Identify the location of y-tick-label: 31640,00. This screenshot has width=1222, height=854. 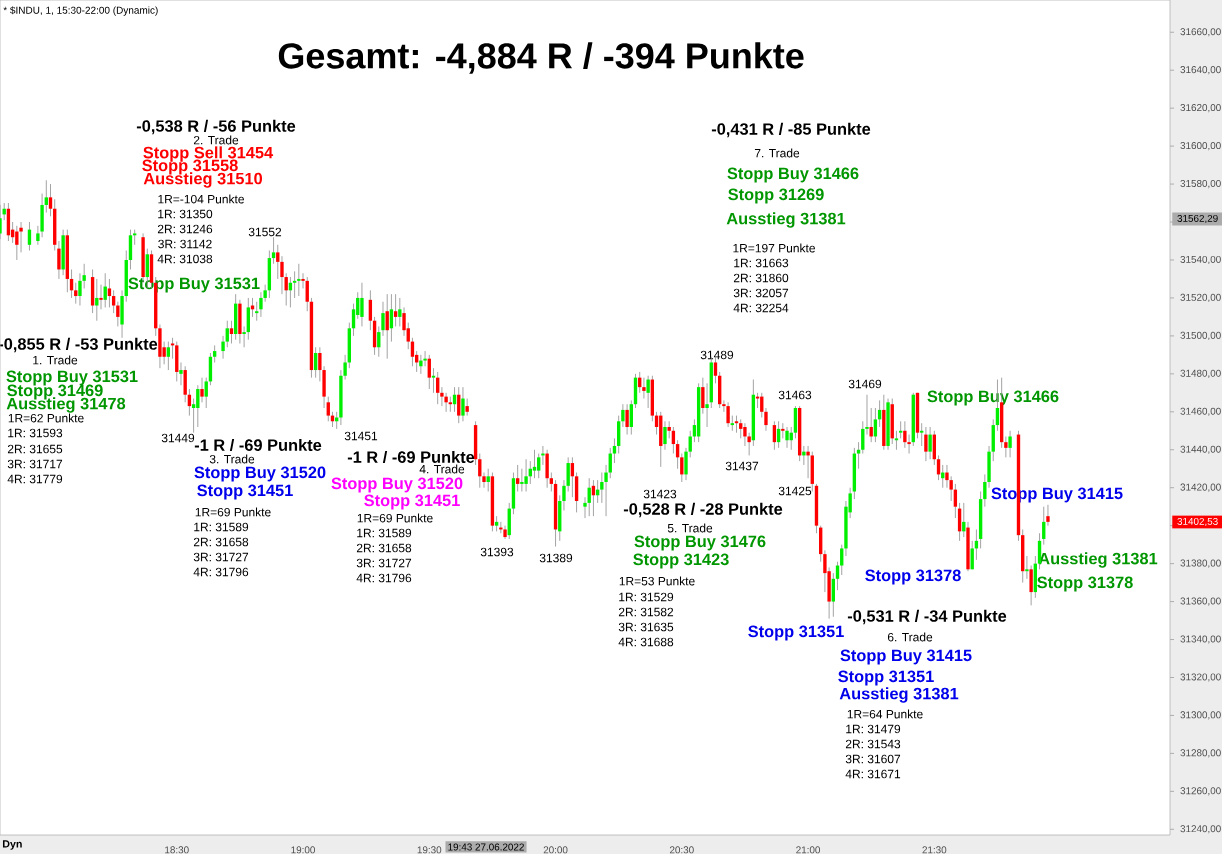
(1200, 70).